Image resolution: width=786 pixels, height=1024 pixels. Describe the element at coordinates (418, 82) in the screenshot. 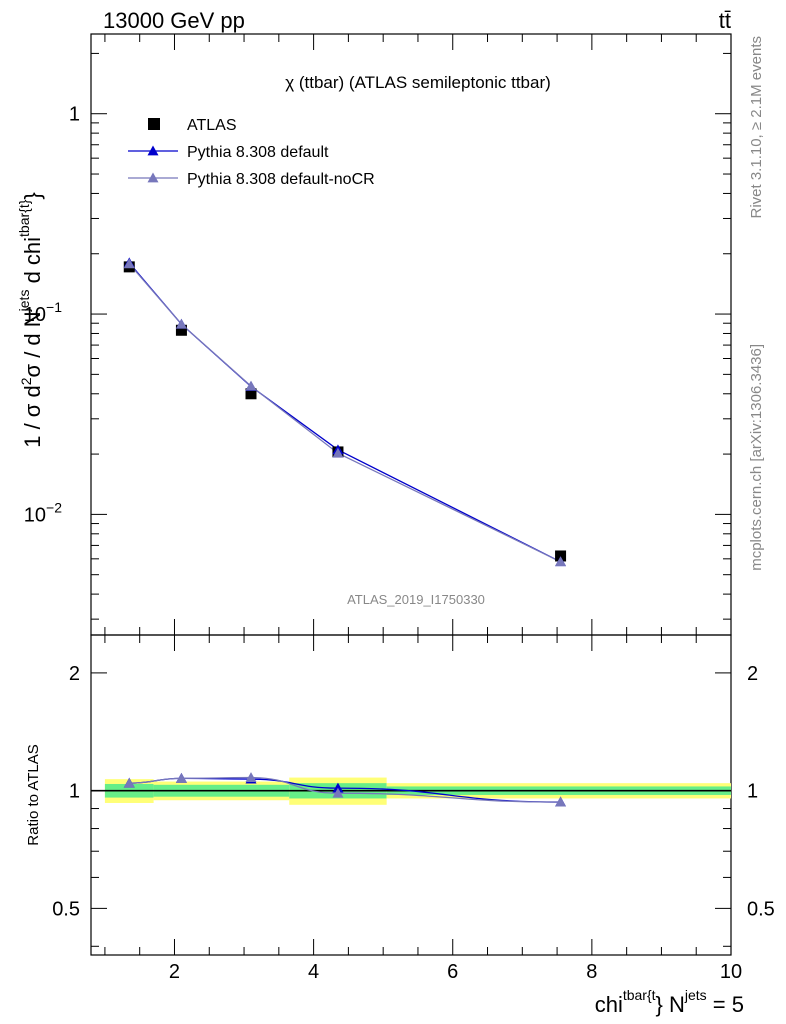

I see `chart-title: χ (ttbar) (ATLAS semileptonic ttbar)` at that location.